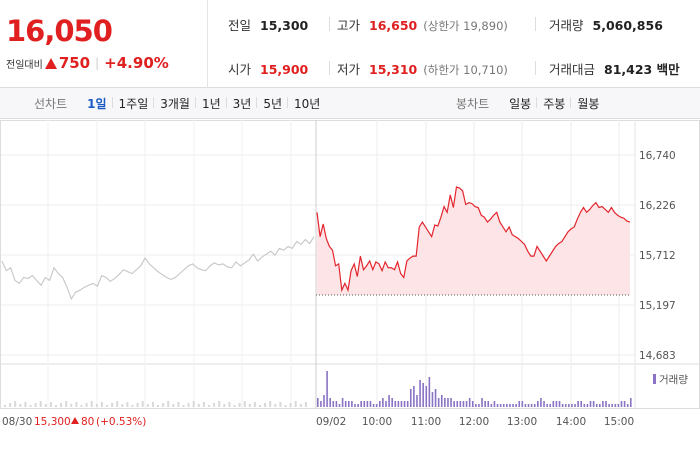 Image resolution: width=700 pixels, height=450 pixels. Describe the element at coordinates (241, 103) in the screenshot. I see `tab-3year: 3년` at that location.